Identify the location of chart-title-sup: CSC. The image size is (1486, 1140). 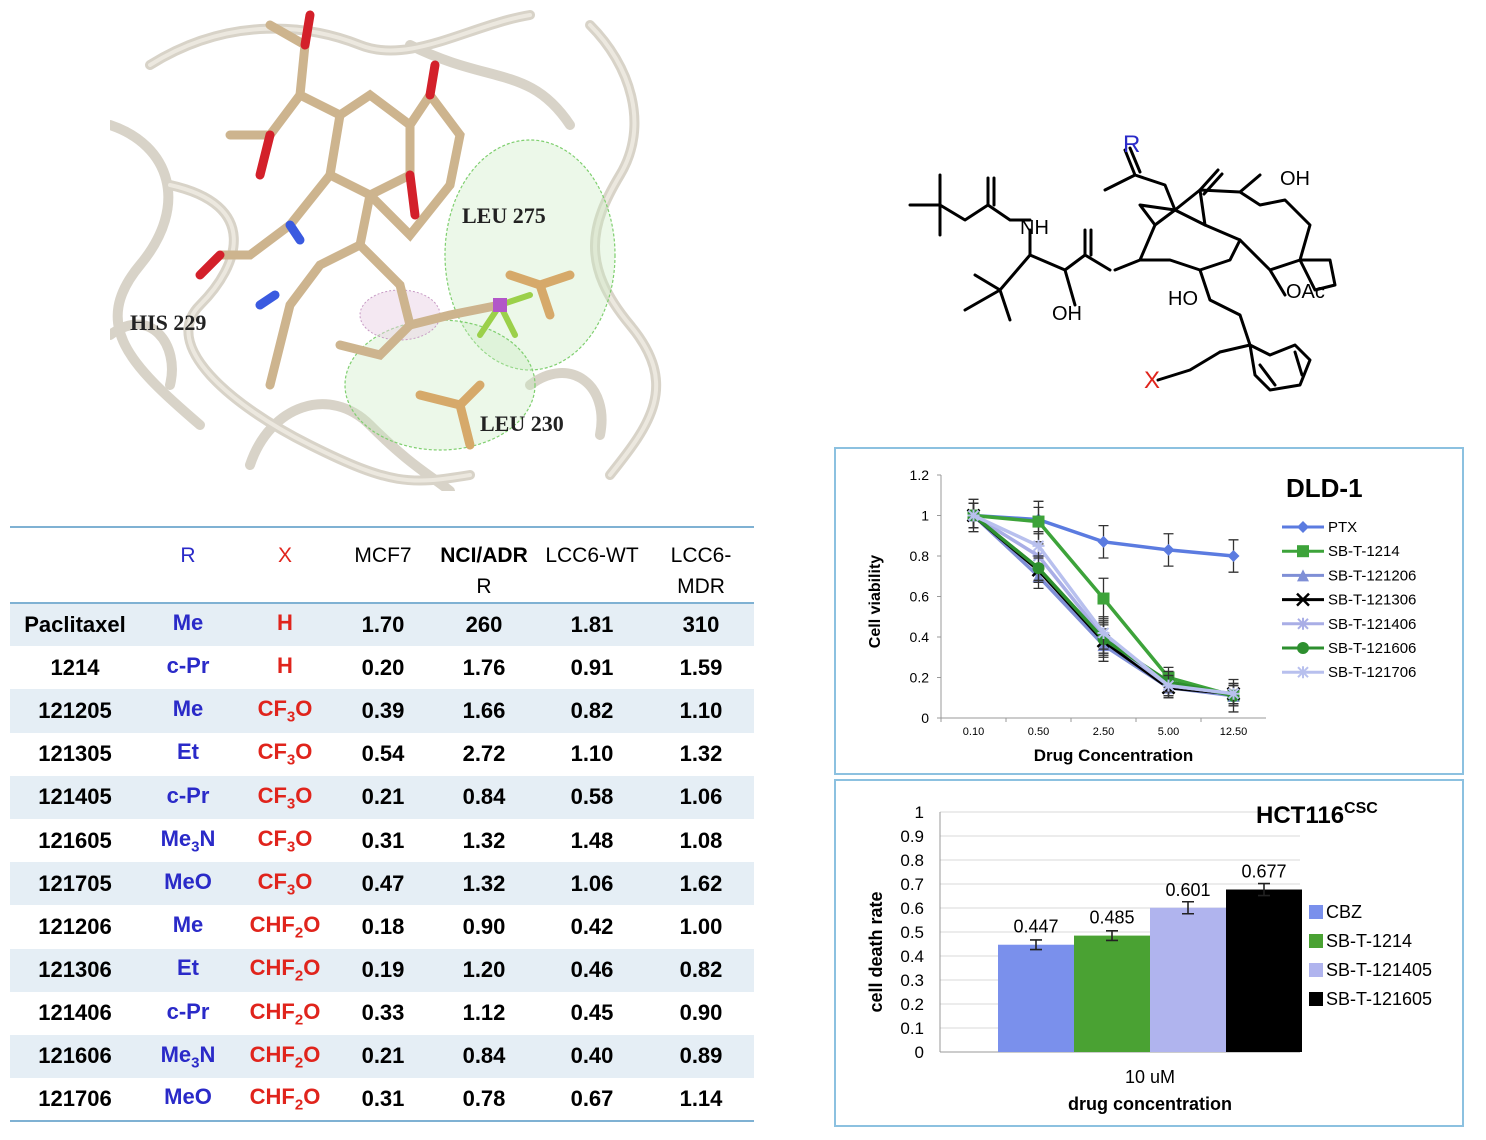
(1361, 808).